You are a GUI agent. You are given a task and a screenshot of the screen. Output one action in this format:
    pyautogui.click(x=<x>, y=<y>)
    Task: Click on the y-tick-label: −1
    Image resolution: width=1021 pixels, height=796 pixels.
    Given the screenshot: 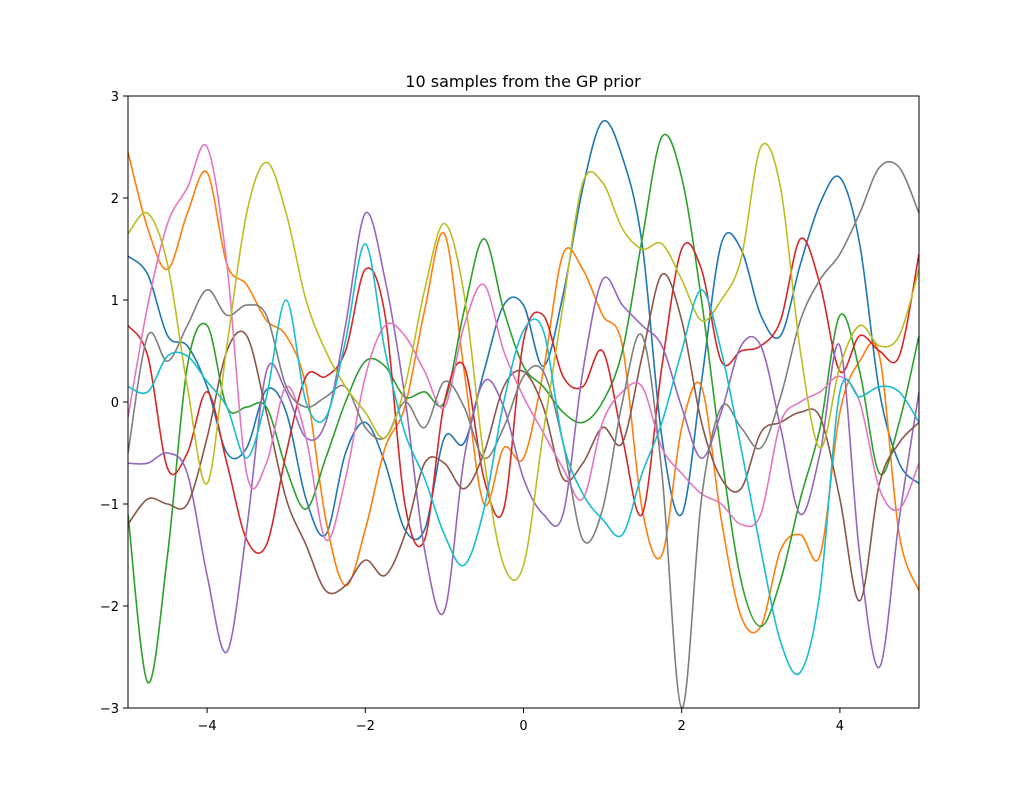 What is the action you would take?
    pyautogui.click(x=109, y=505)
    